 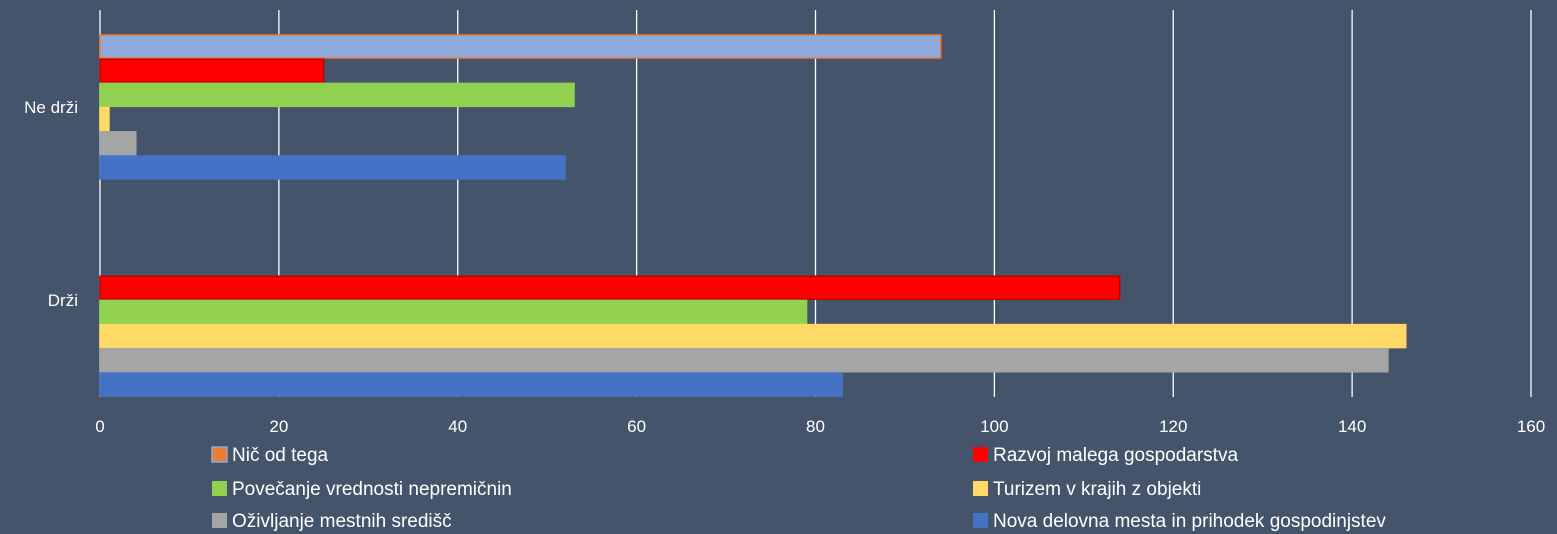 I want to click on x-tick-label: 40, so click(x=457, y=426).